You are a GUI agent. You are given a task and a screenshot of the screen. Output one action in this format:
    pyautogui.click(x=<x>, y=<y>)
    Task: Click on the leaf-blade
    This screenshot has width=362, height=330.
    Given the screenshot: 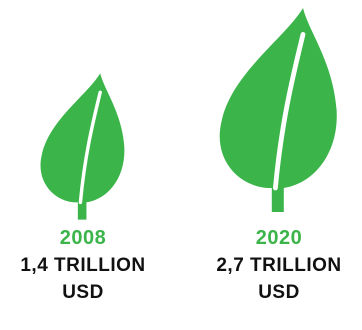 What is the action you would take?
    pyautogui.click(x=82, y=146)
    